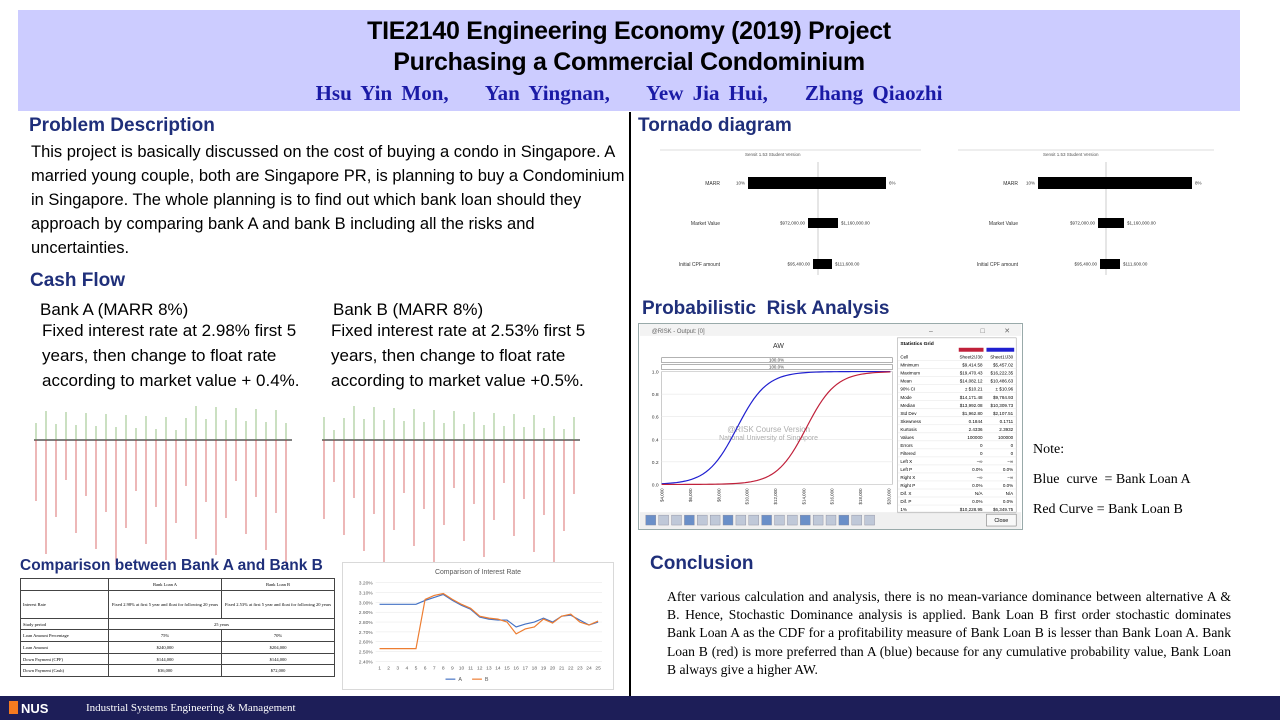 This screenshot has width=1280, height=720. Describe the element at coordinates (1007, 331) in the screenshot. I see `close-icon: ✕` at that location.